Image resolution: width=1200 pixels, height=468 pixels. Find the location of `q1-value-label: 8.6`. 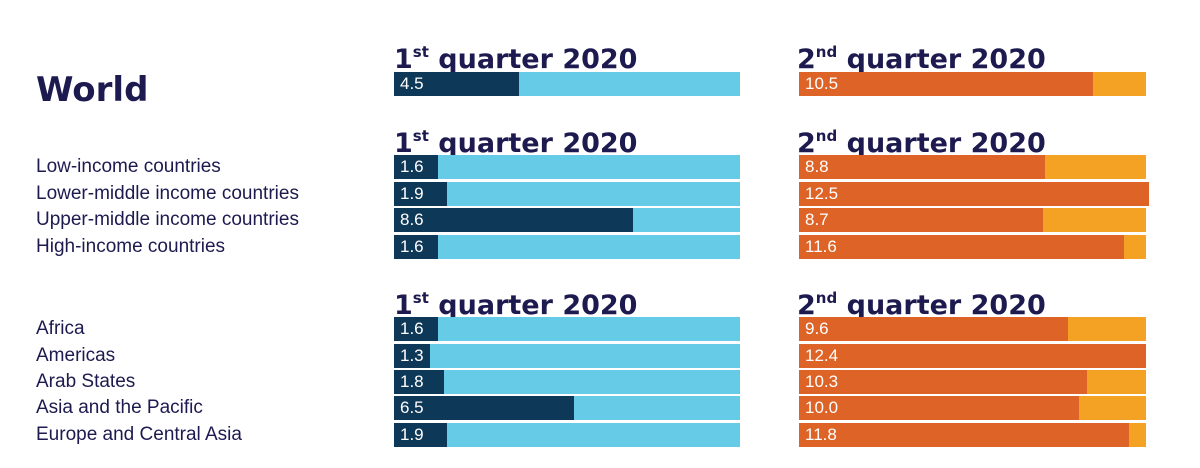

q1-value-label: 8.6 is located at coordinates (412, 219).